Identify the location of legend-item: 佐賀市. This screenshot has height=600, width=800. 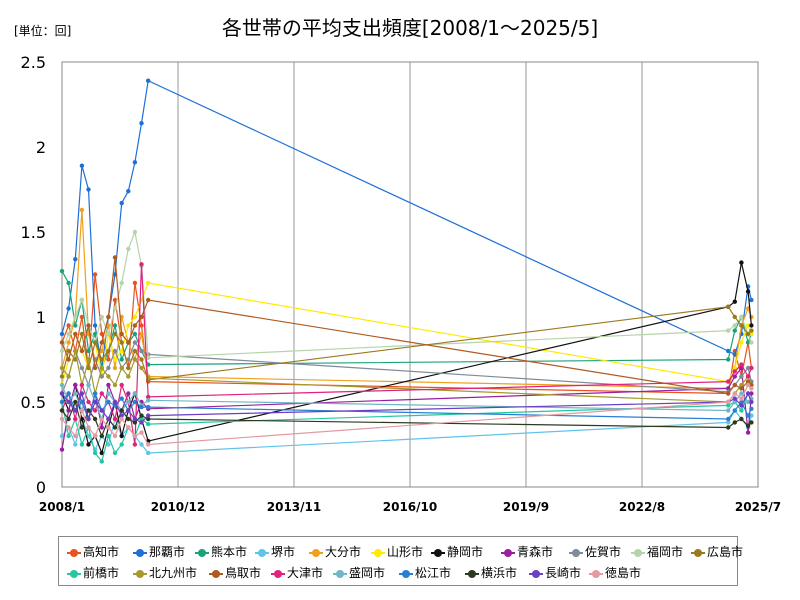
(595, 552).